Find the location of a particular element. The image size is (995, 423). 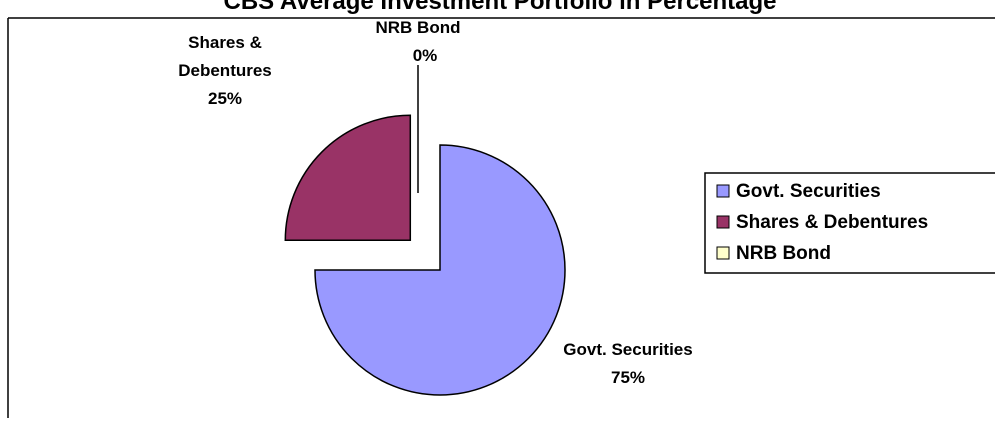

legend-label-nrb-bond: NRB Bond is located at coordinates (783, 253).